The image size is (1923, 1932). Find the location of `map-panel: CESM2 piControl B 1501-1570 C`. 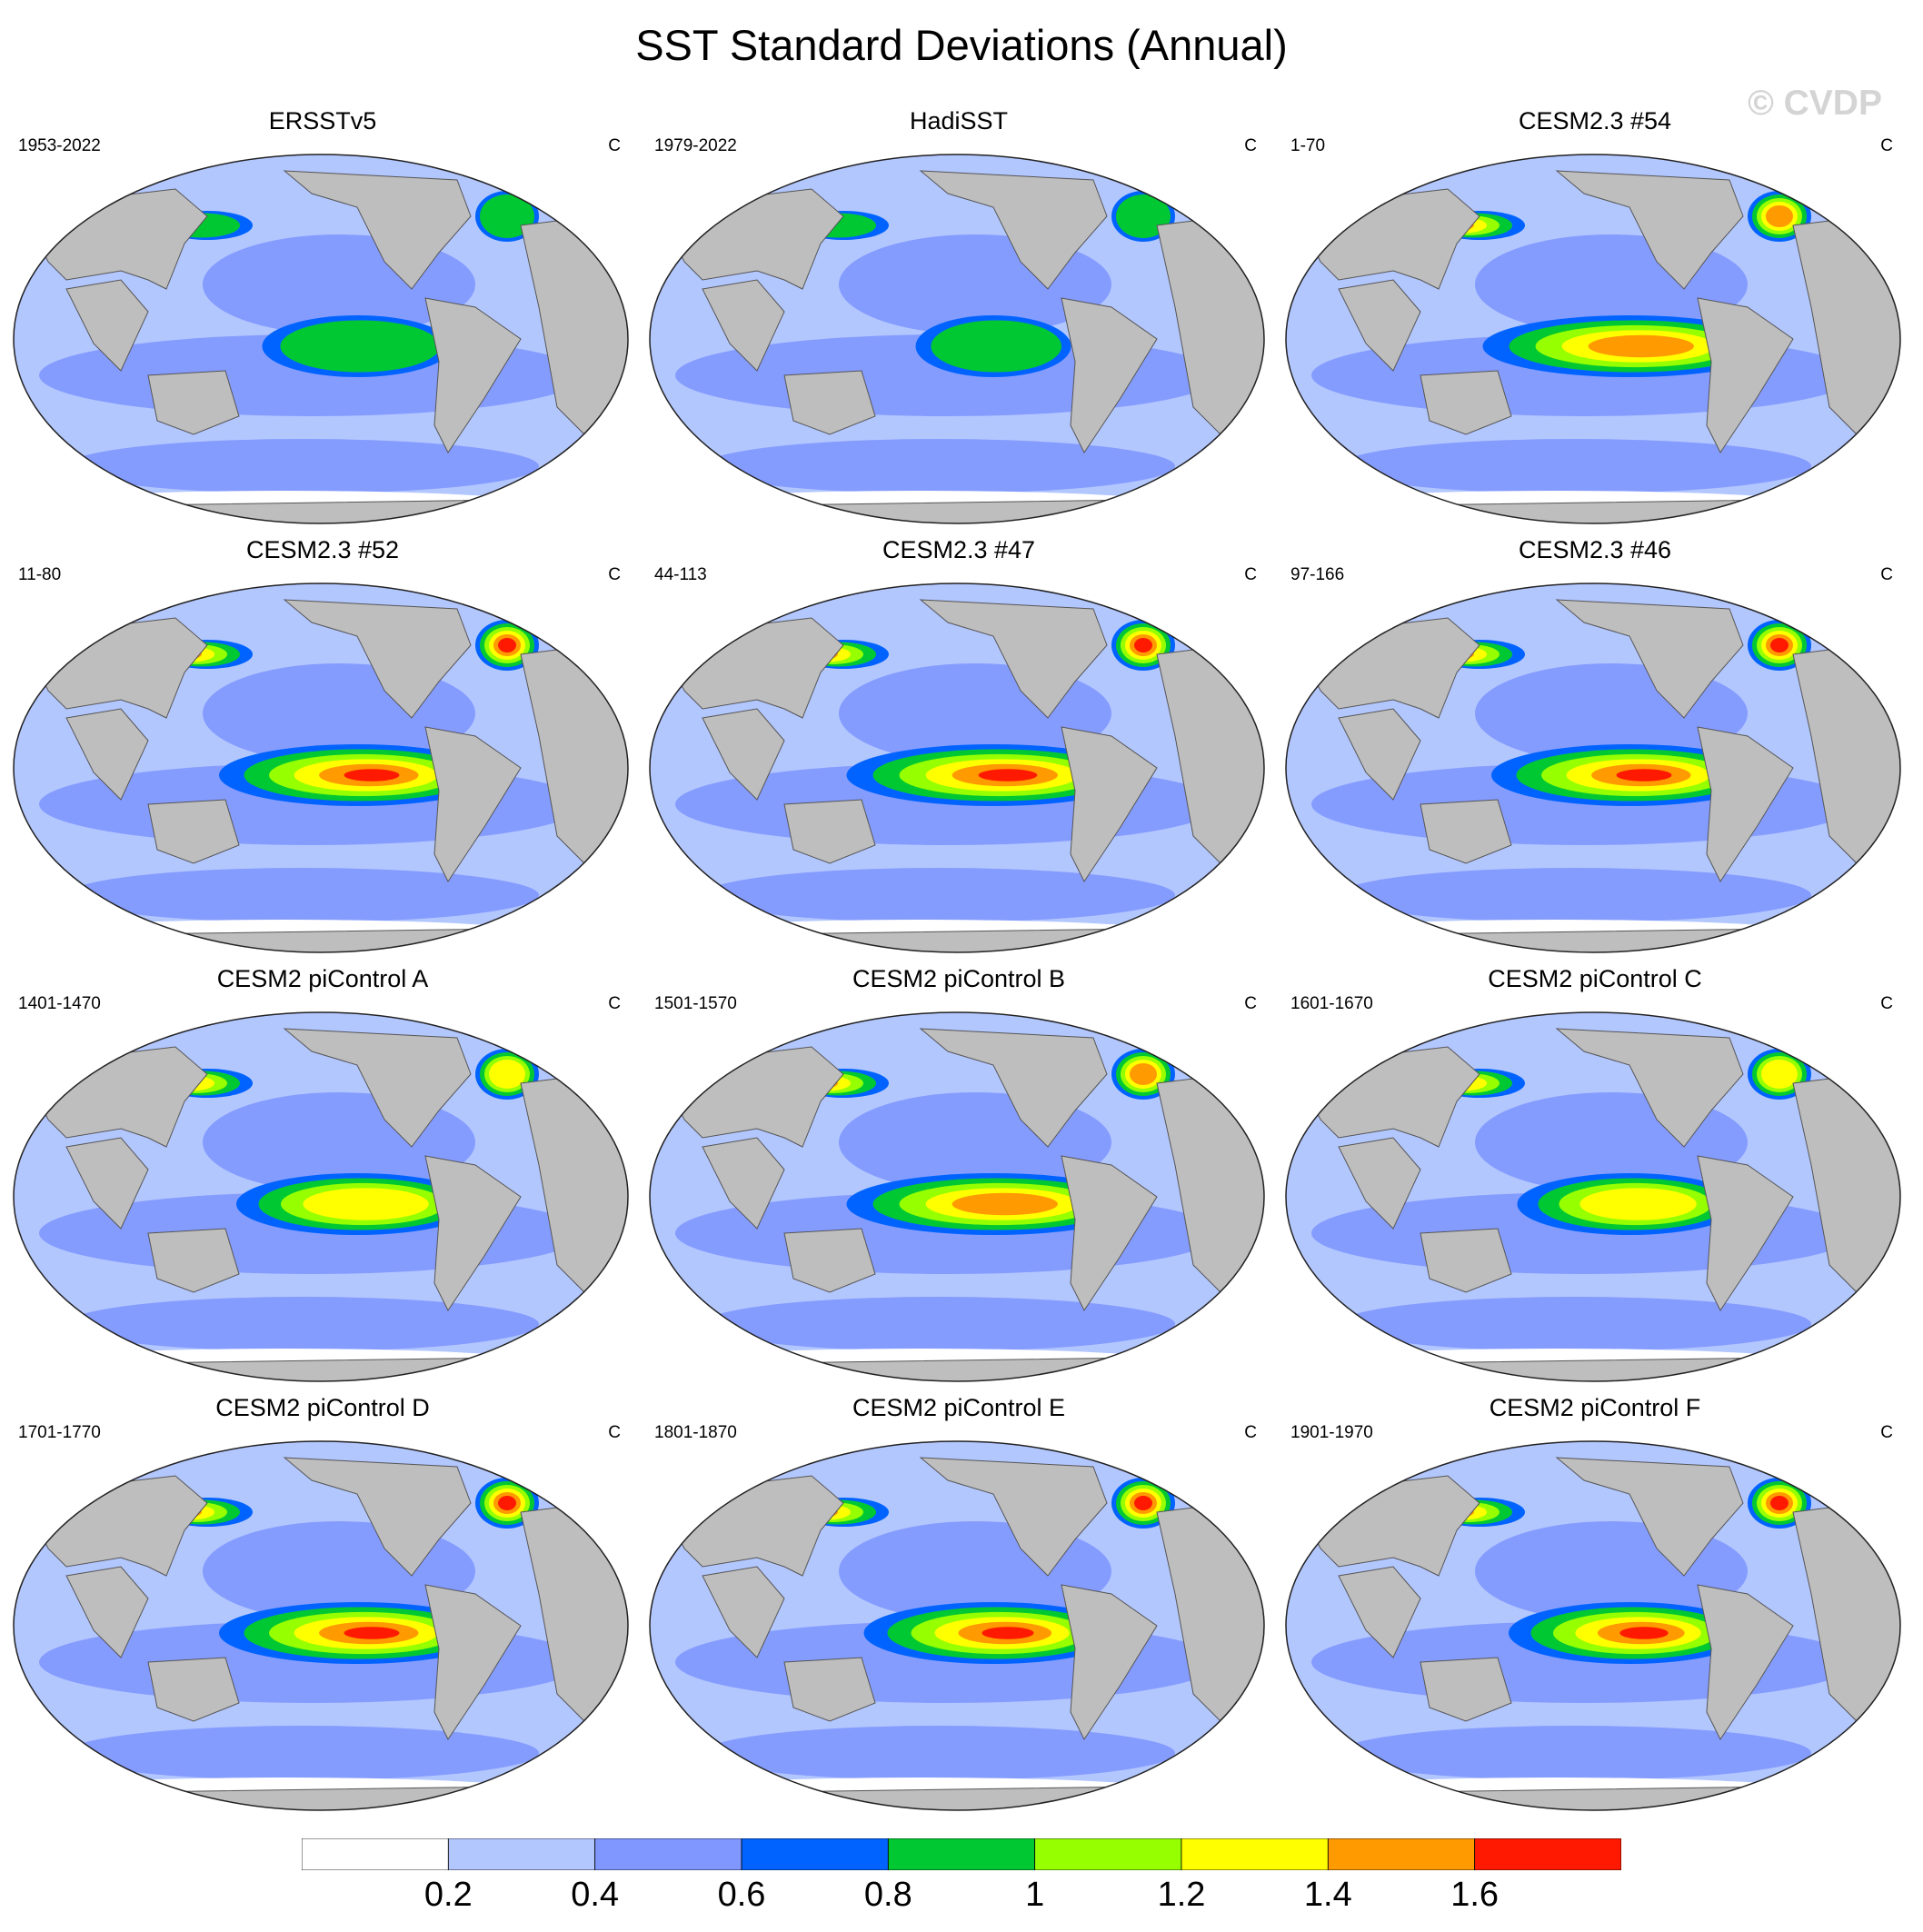

map-panel: CESM2 piControl B 1501-1570 C is located at coordinates (959, 1178).